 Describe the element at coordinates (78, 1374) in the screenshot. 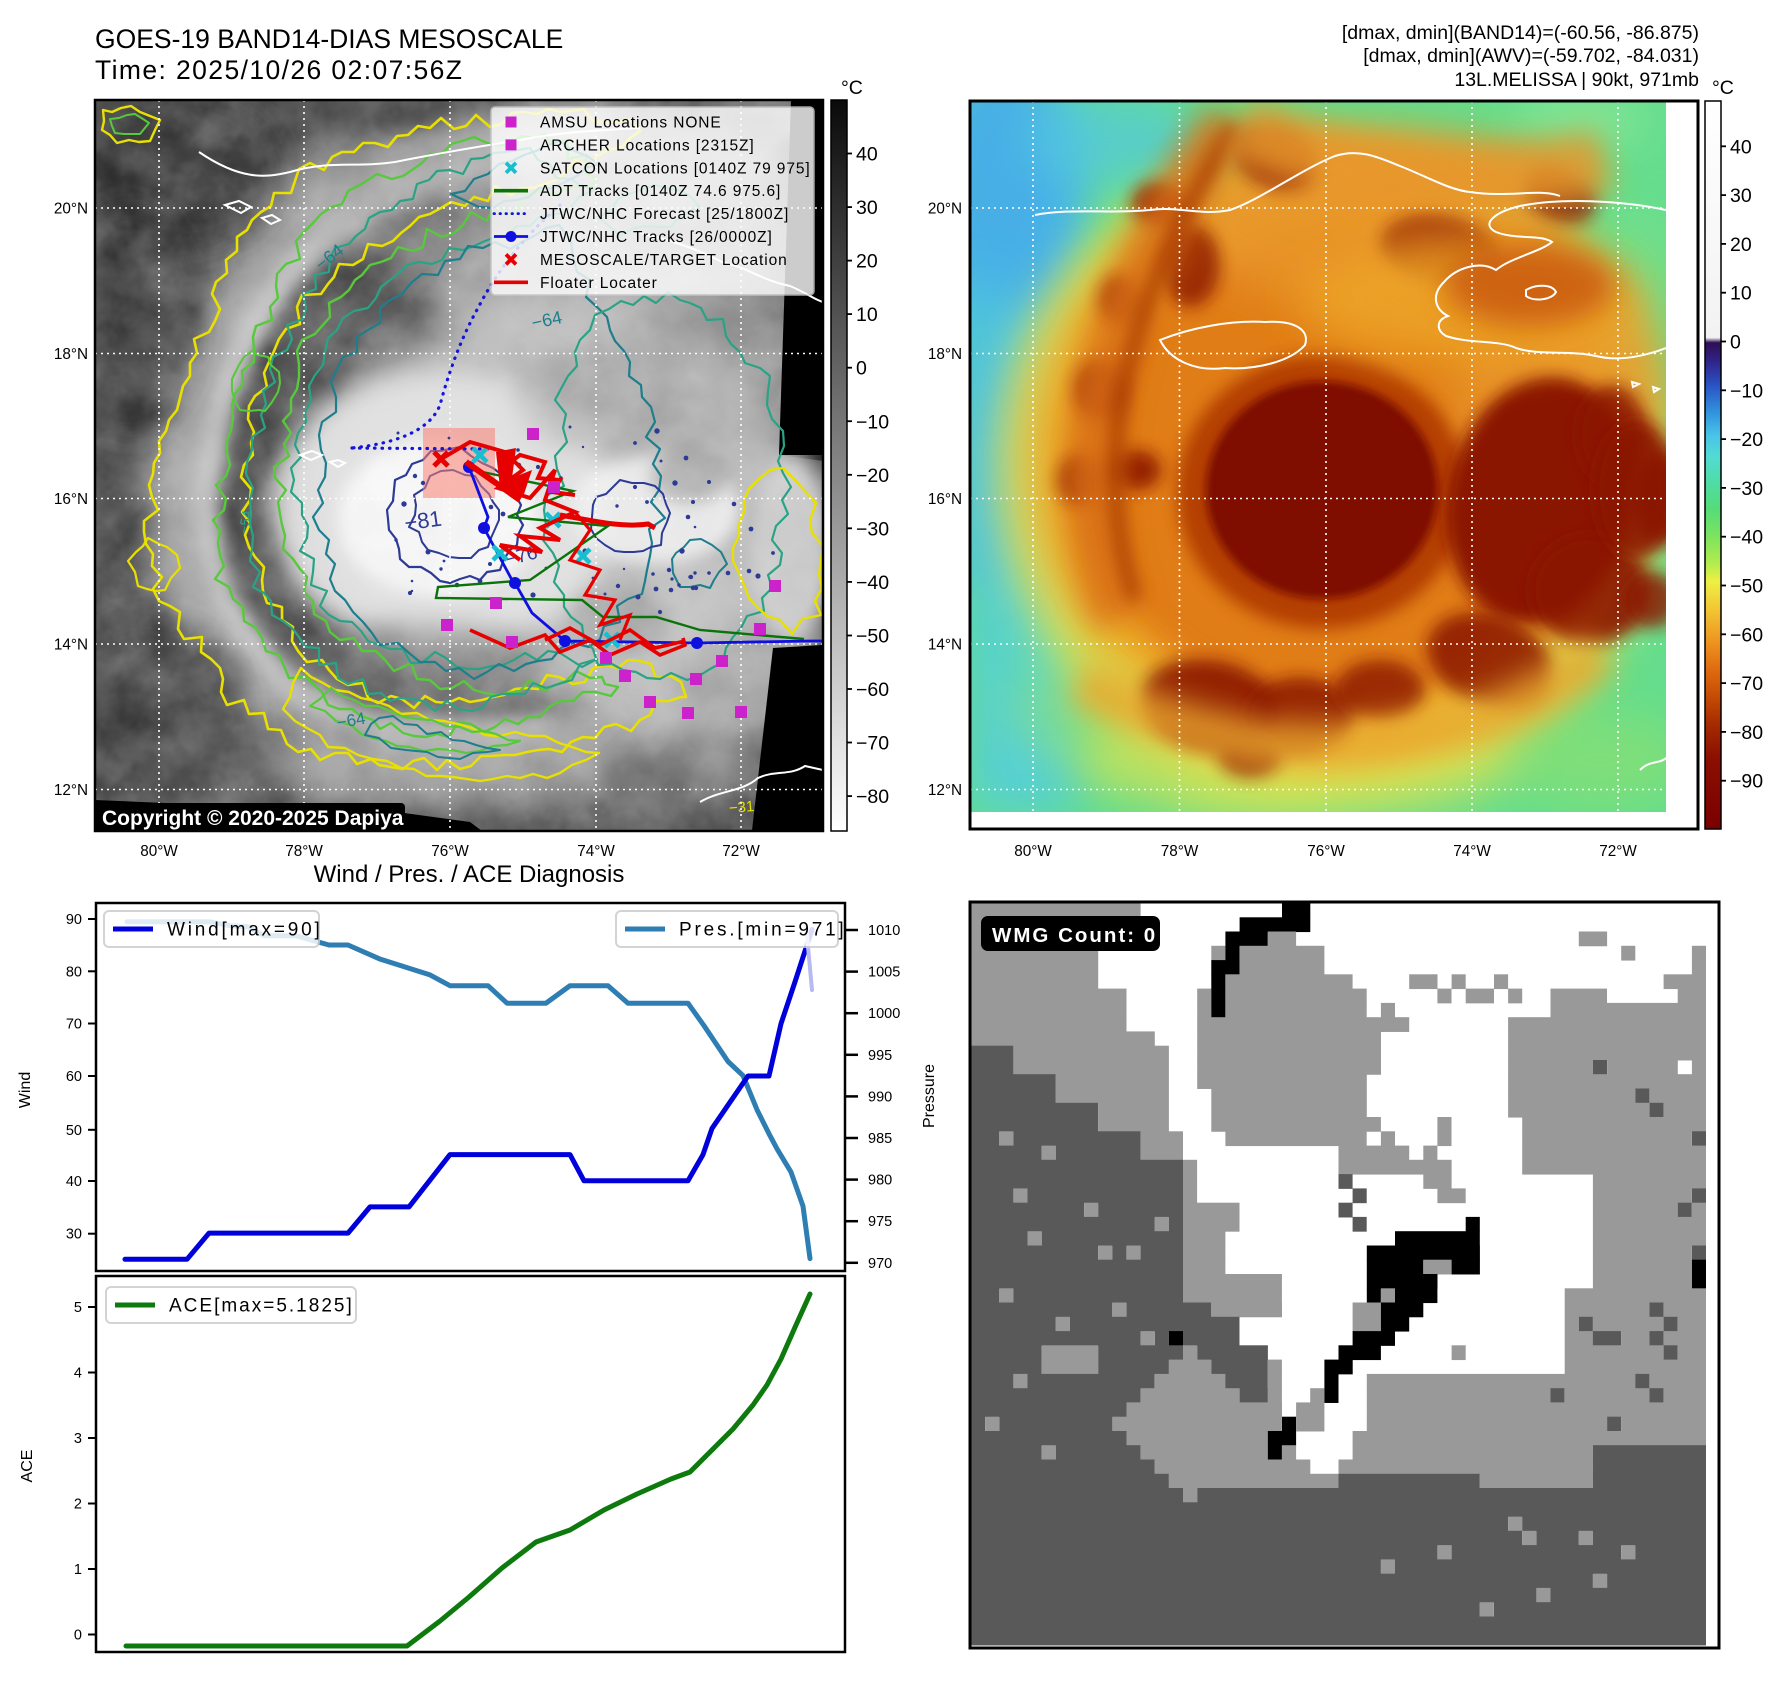

I see `svg-text: 4` at that location.